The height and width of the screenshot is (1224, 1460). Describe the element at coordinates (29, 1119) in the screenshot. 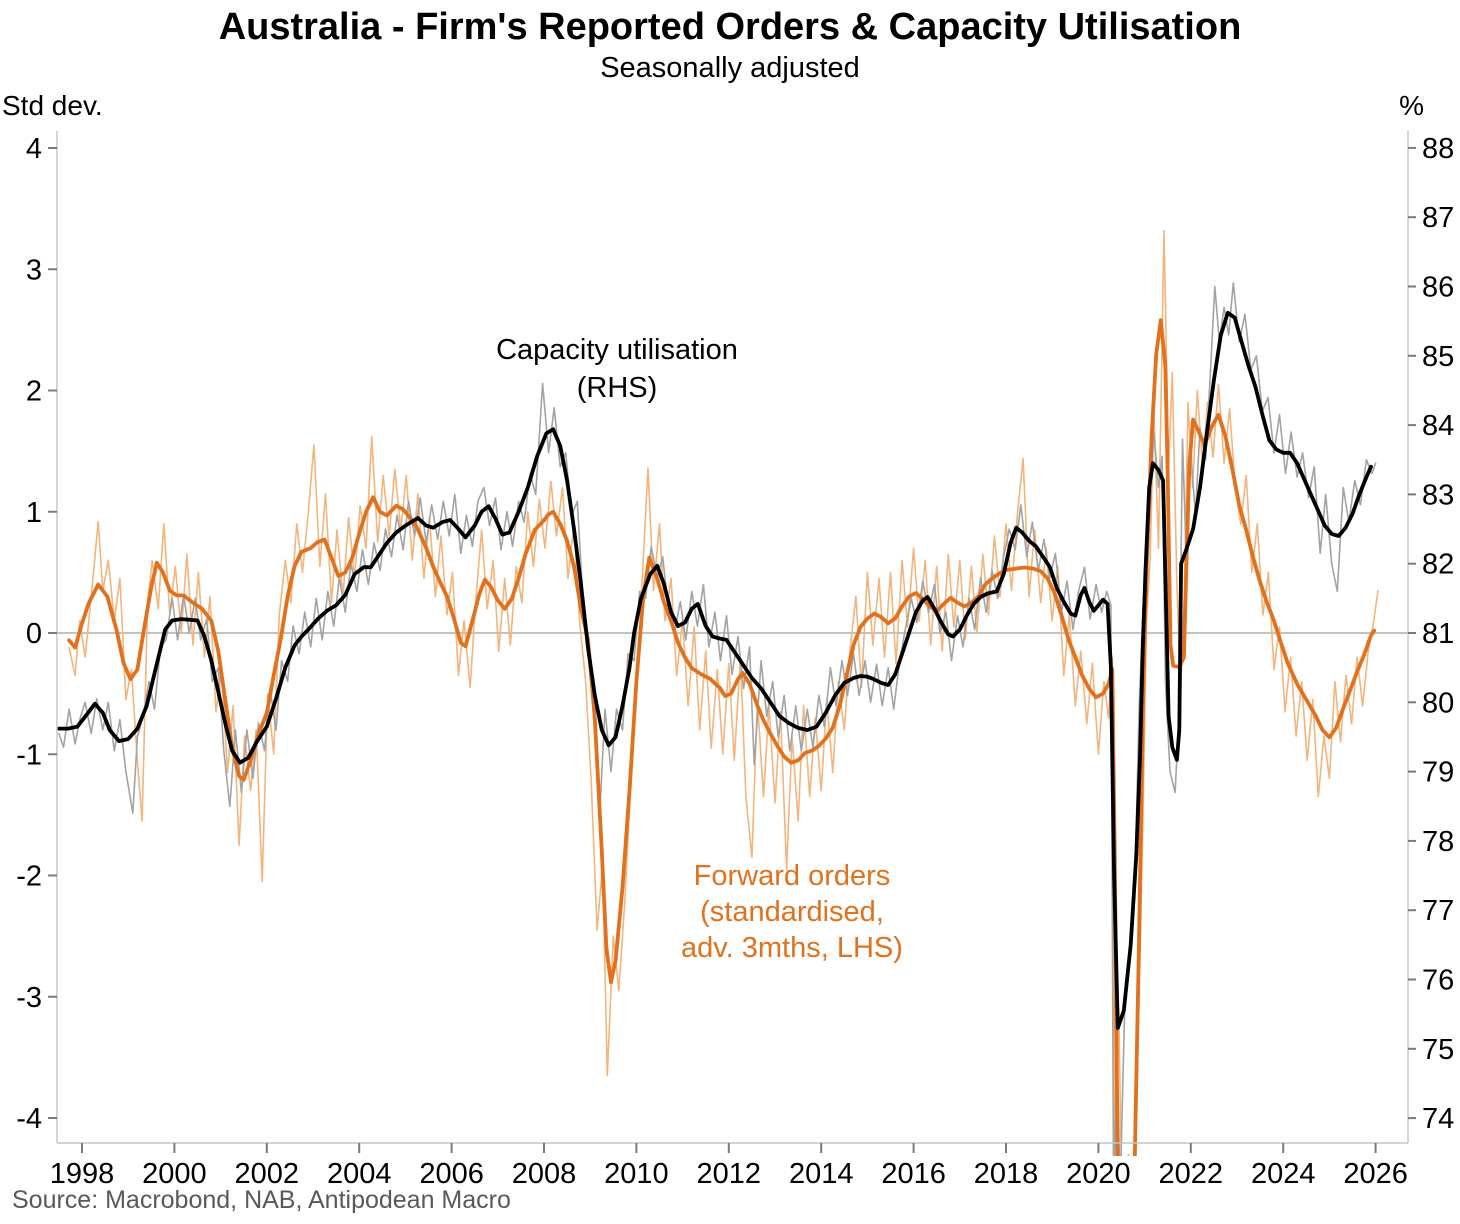

I see `left-axis-tick-label: -4` at that location.